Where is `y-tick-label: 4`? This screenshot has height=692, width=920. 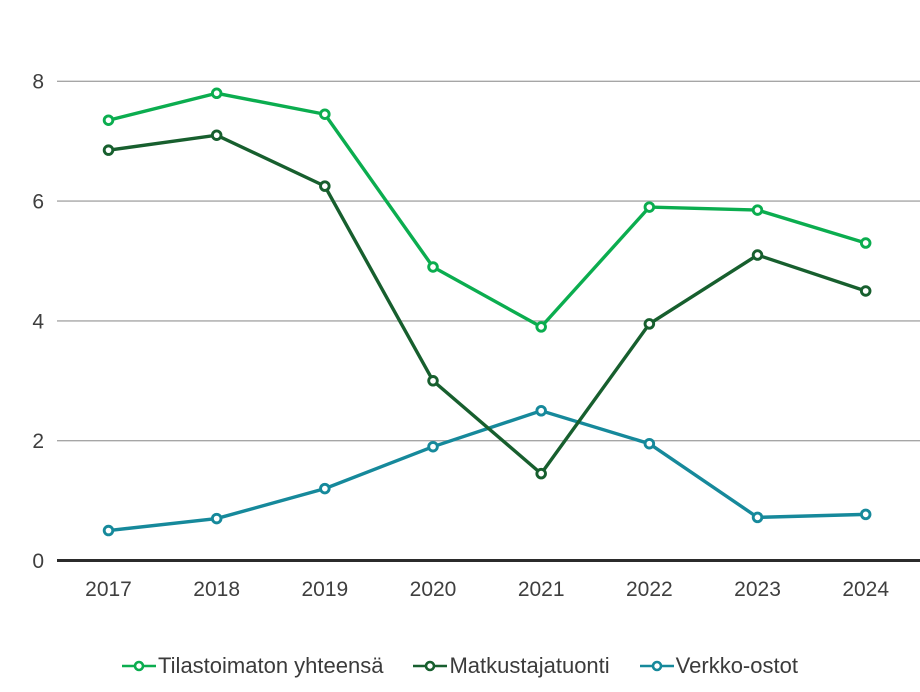
y-tick-label: 4 is located at coordinates (38, 321).